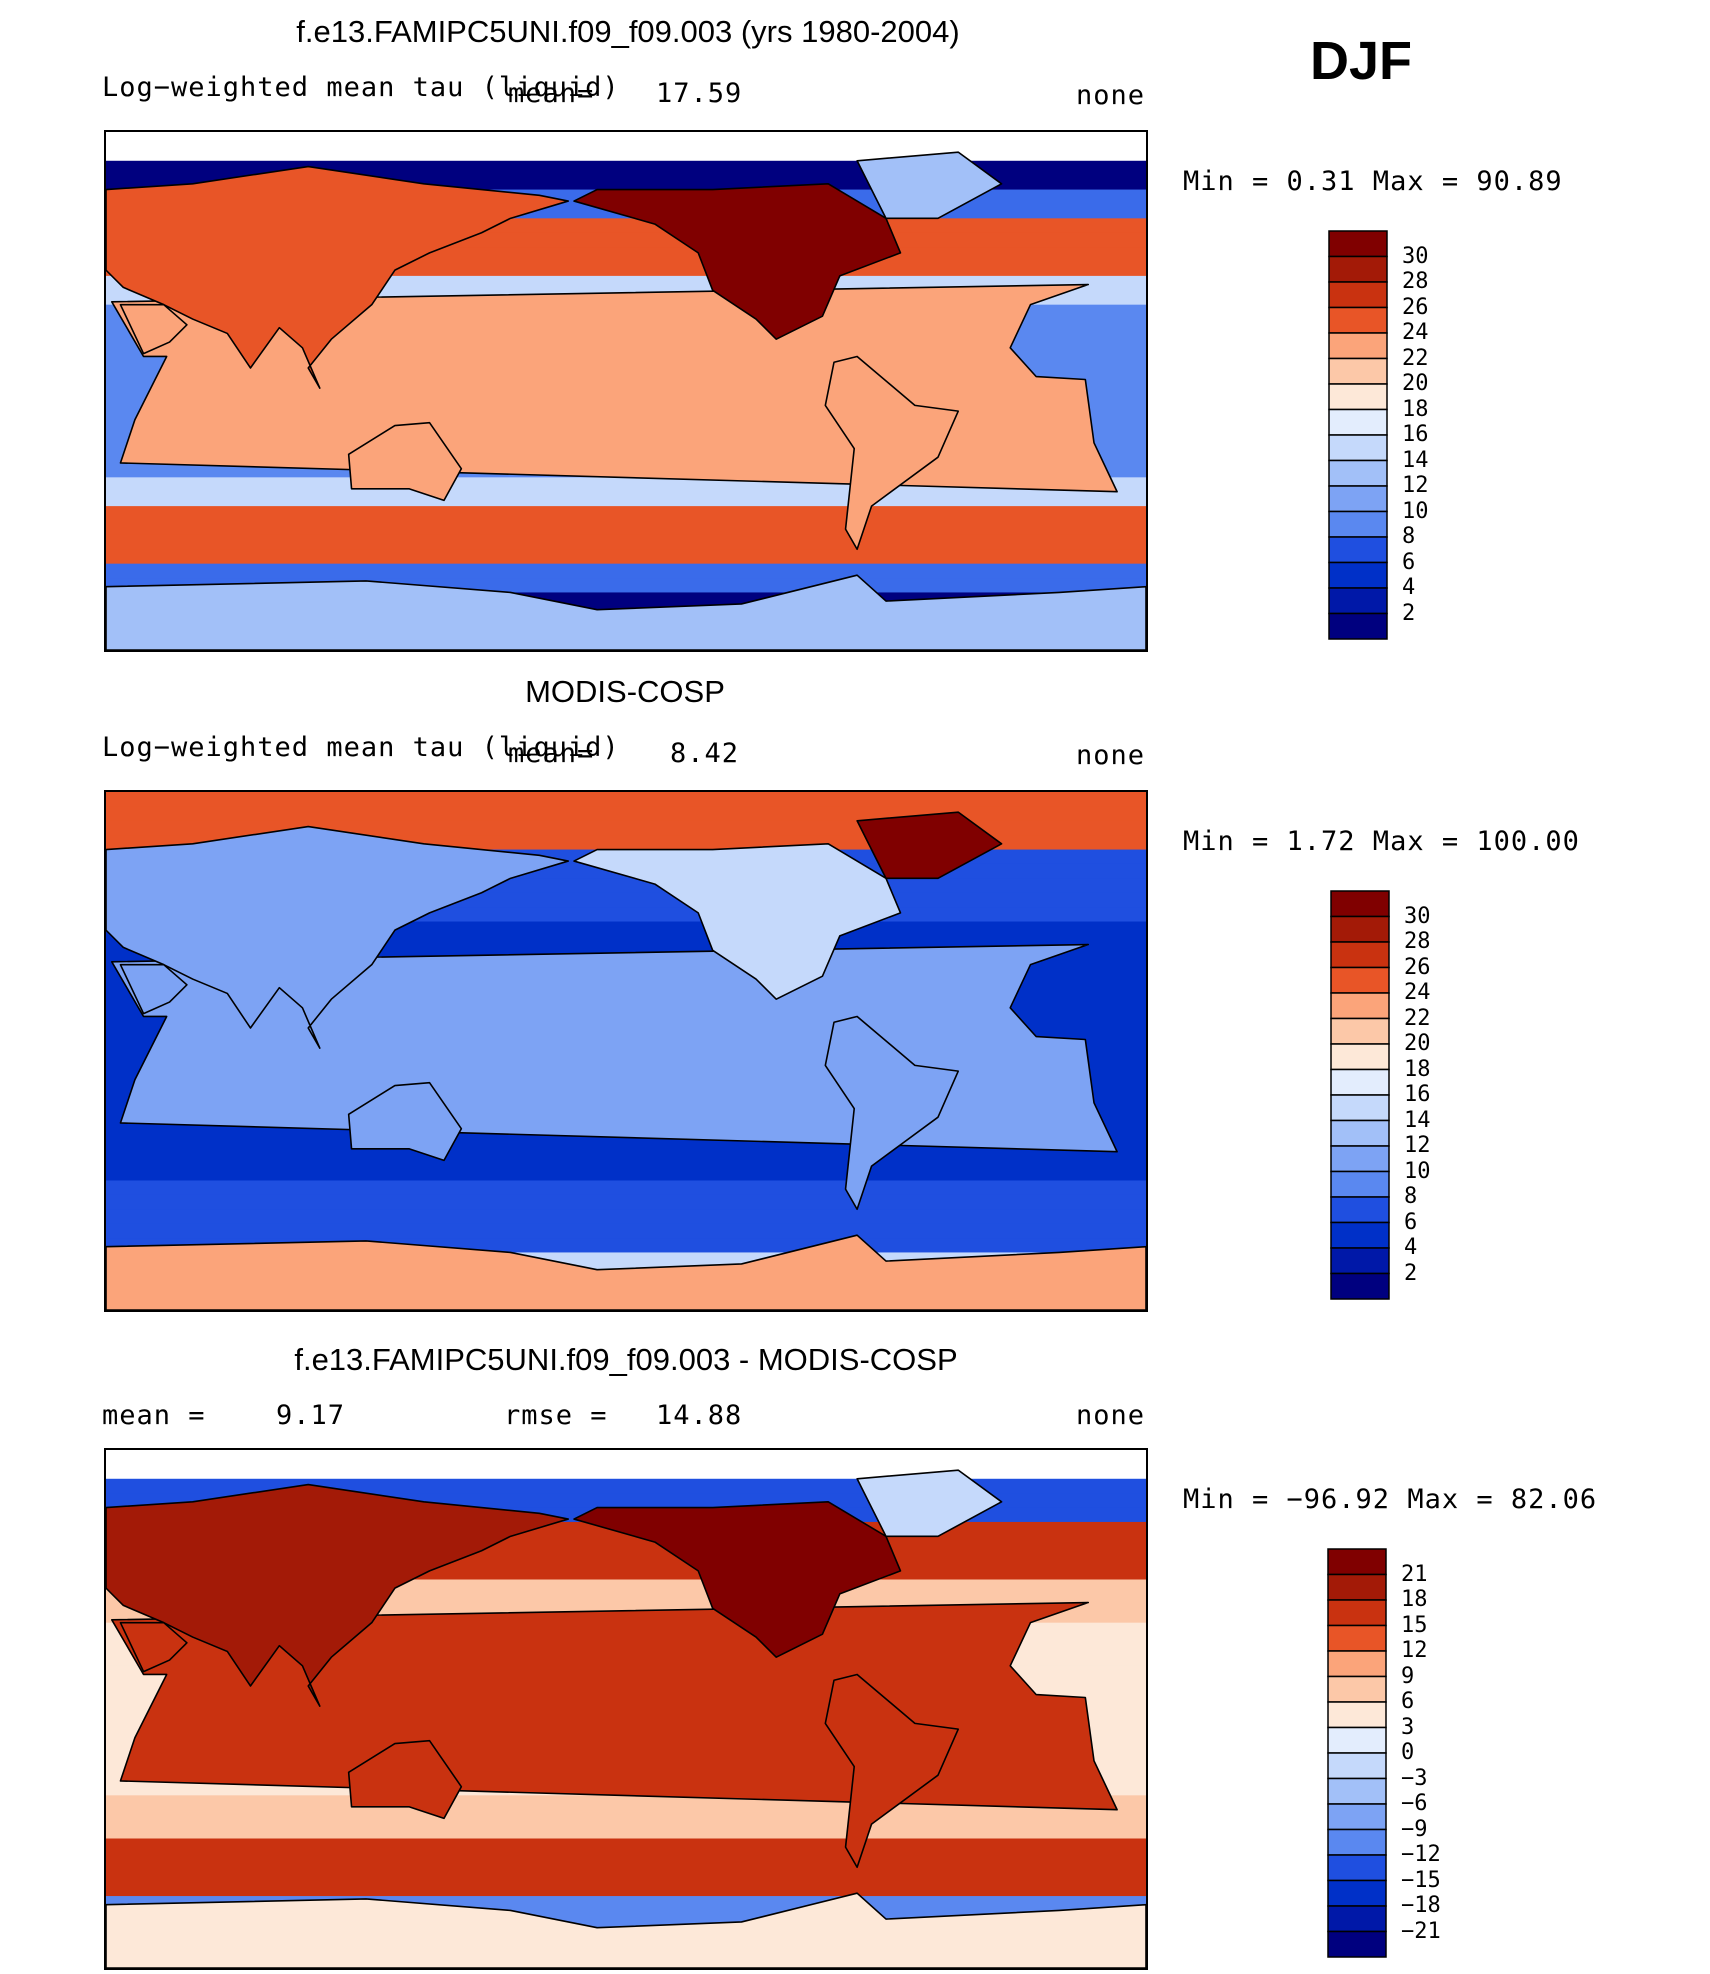  Describe the element at coordinates (1421, 1931) in the screenshot. I see `colorbar-tick-label: −21` at that location.